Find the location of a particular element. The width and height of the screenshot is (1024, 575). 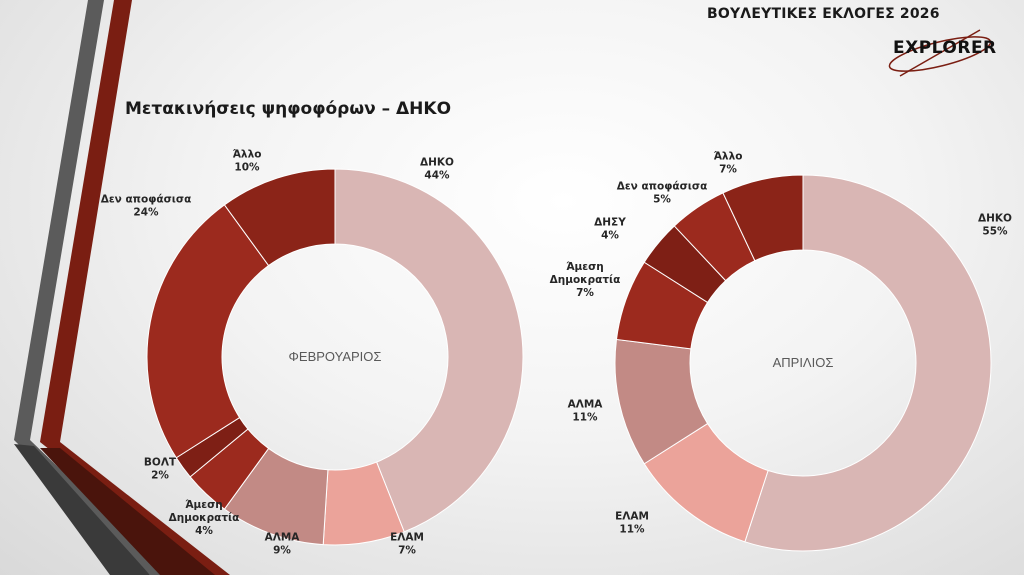

center-label: ΦΕΒΡΟΥΑΡΙΟΣ is located at coordinates (335, 356).